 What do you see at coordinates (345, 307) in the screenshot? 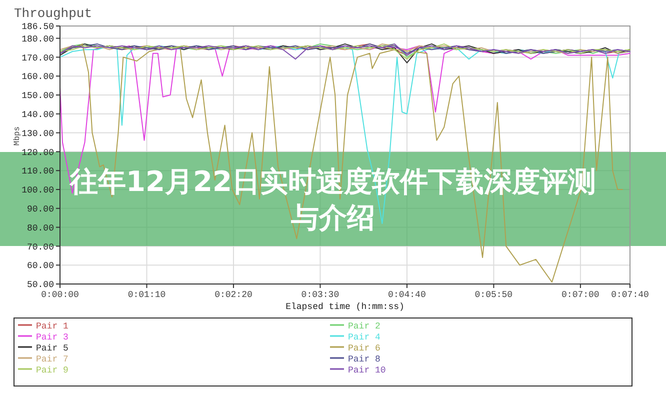
I see `x-axis-title: Elapsed time (h:mm:ss)` at bounding box center [345, 307].